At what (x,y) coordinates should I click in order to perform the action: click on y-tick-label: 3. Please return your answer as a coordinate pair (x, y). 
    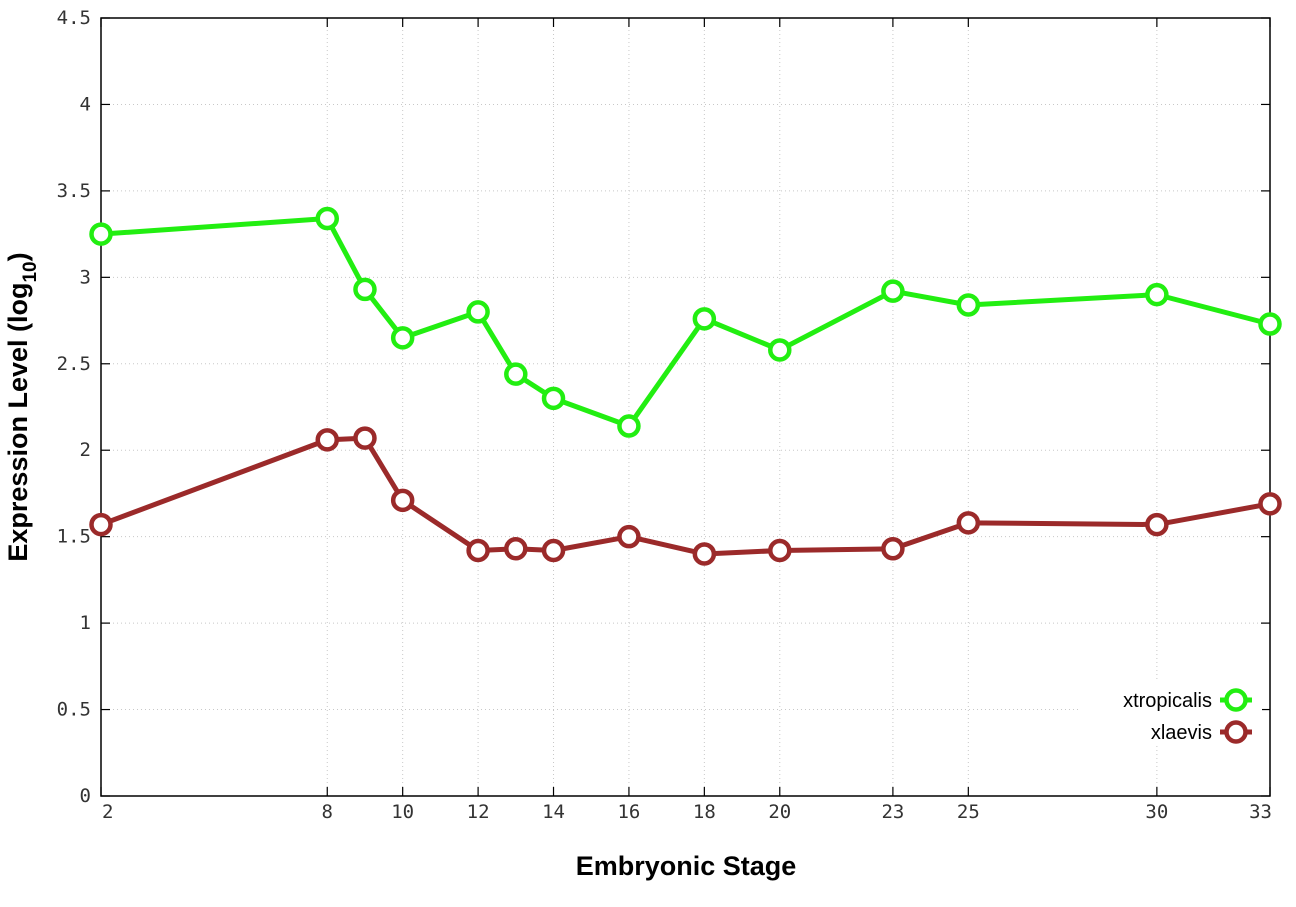
    Looking at the image, I should click on (85, 277).